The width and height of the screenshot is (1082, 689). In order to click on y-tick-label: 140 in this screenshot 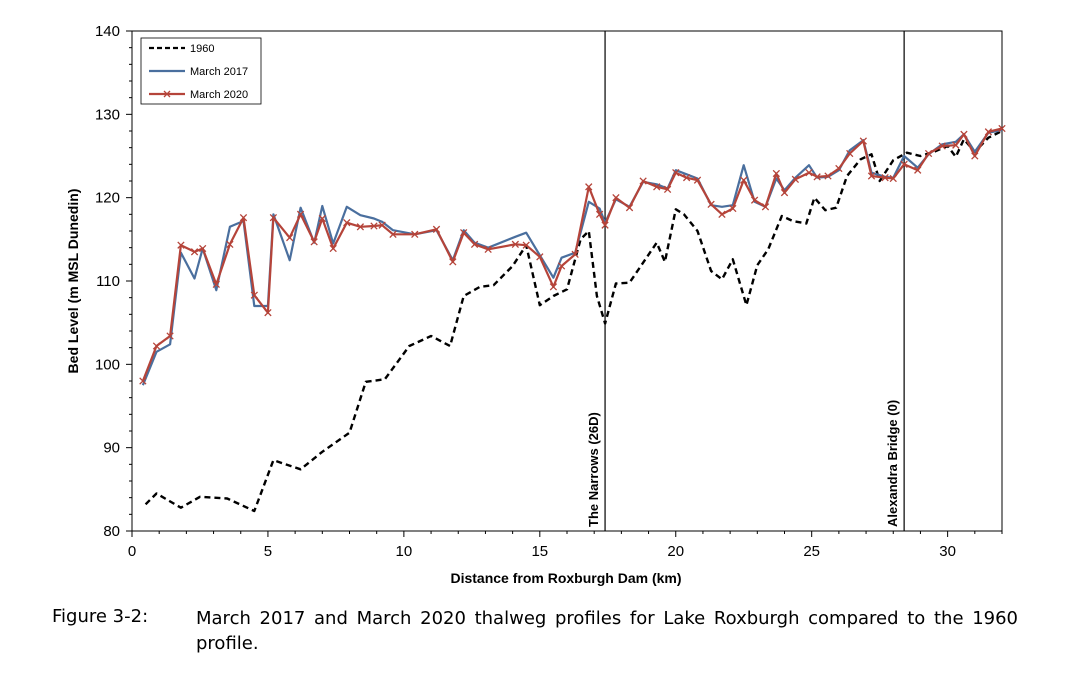, I will do `click(107, 31)`.